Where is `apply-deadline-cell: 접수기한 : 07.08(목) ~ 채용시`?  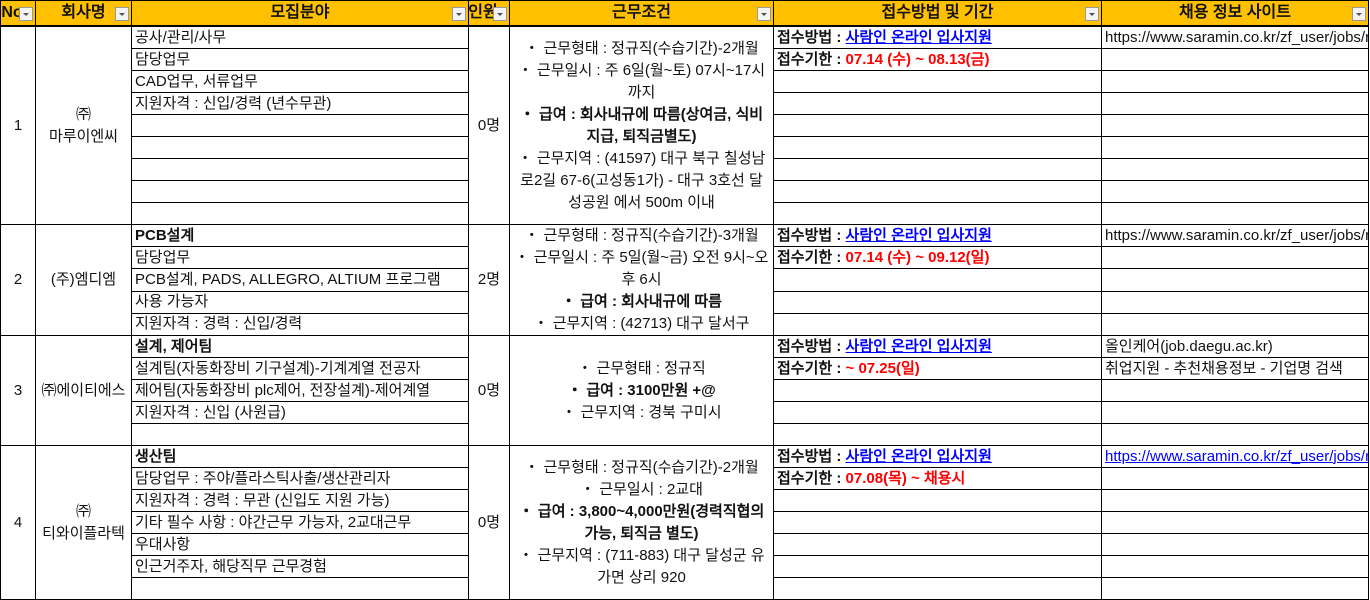
apply-deadline-cell: 접수기한 : 07.08(목) ~ 채용시 is located at coordinates (937, 478).